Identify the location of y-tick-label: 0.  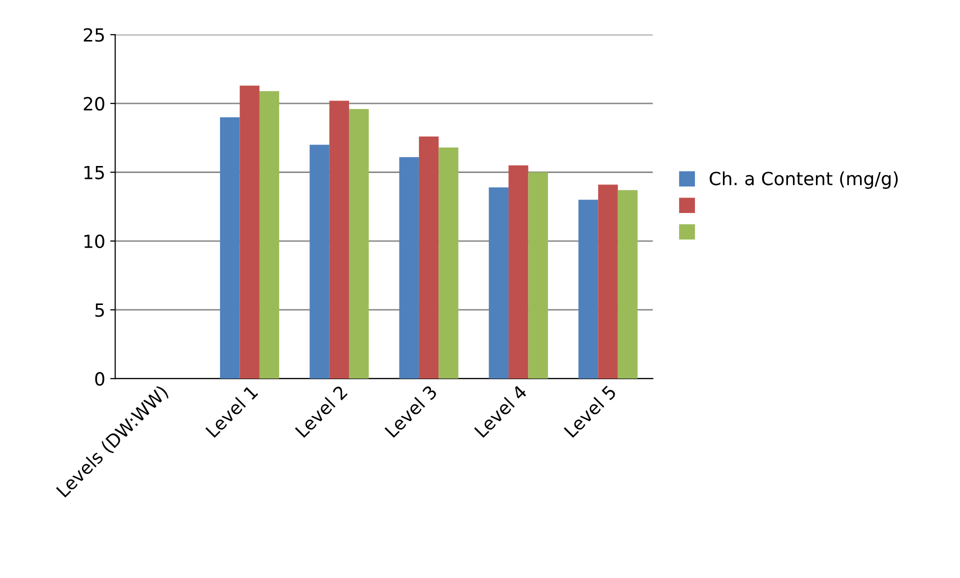
(99, 379).